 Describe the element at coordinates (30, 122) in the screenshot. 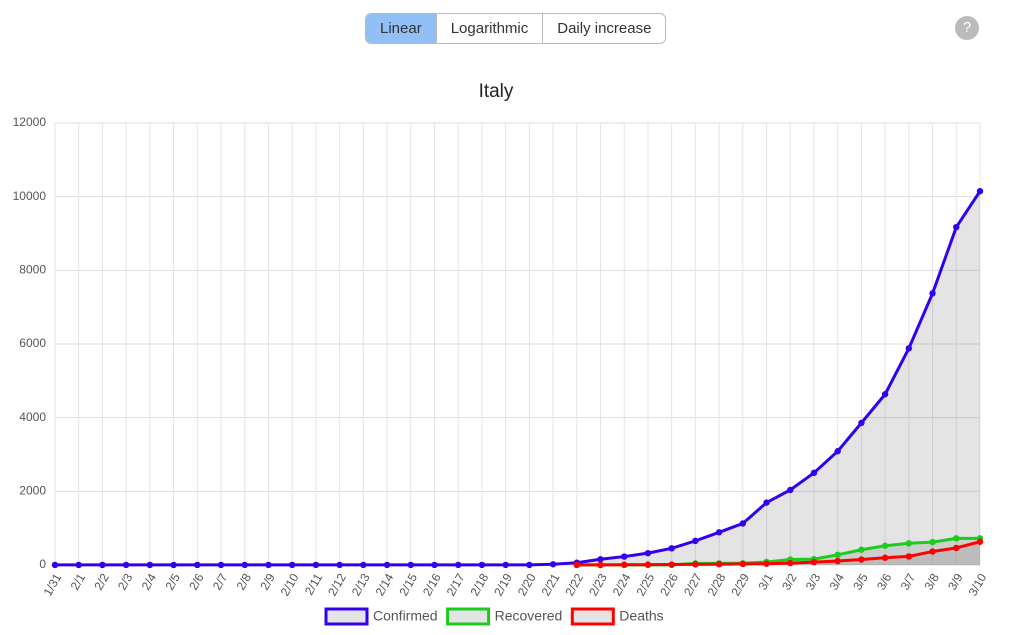

I see `y-tick-label: 12000` at that location.